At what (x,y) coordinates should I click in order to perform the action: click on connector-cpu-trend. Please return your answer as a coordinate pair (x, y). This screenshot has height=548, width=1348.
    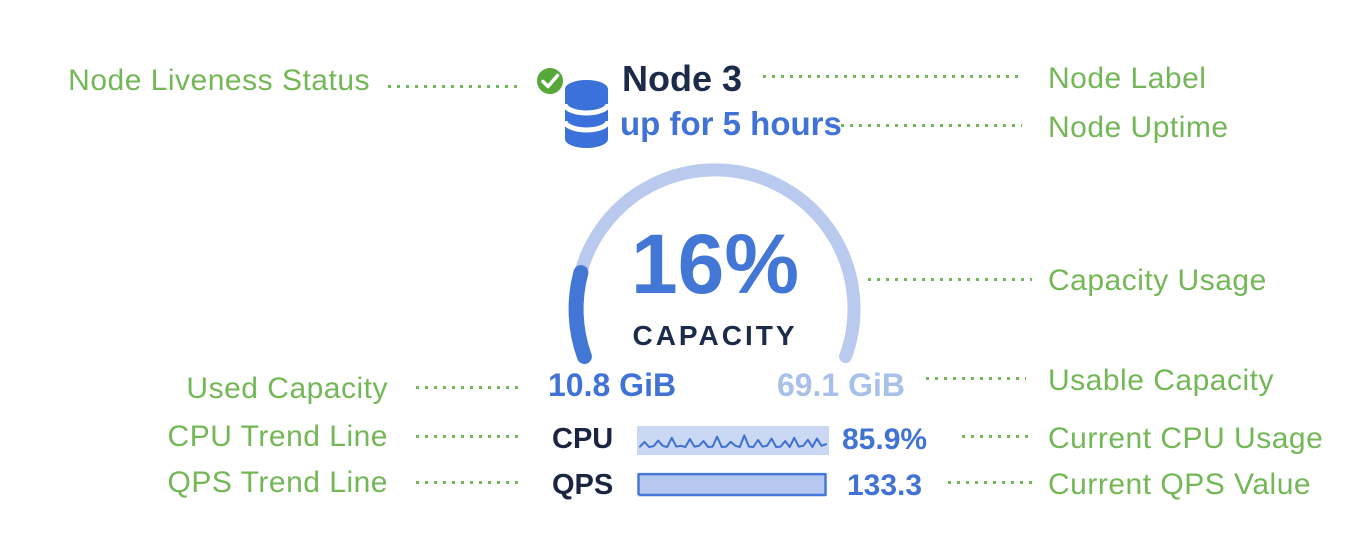
    Looking at the image, I should click on (469, 436).